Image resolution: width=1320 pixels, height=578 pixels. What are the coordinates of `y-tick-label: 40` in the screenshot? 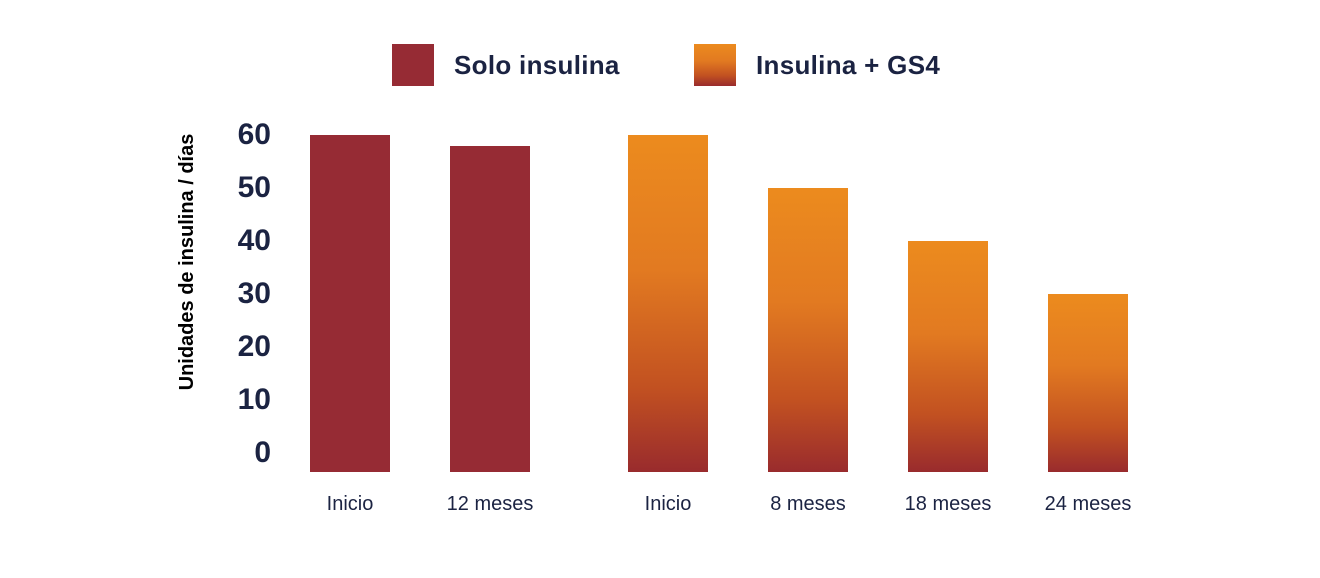 It's located at (254, 240).